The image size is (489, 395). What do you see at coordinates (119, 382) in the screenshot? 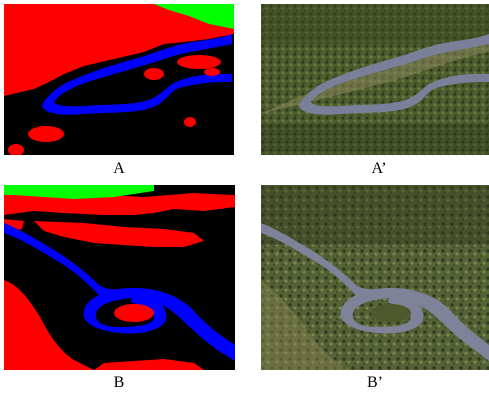
I see `caption-b: B` at bounding box center [119, 382].